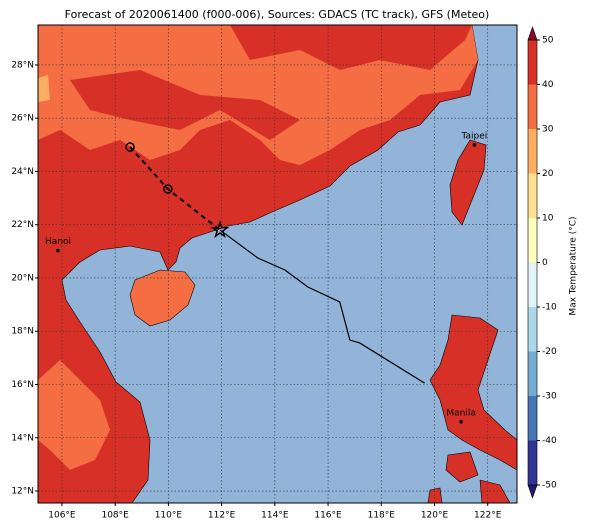 Image resolution: width=592 pixels, height=529 pixels. I want to click on islands, so click(469, 491).